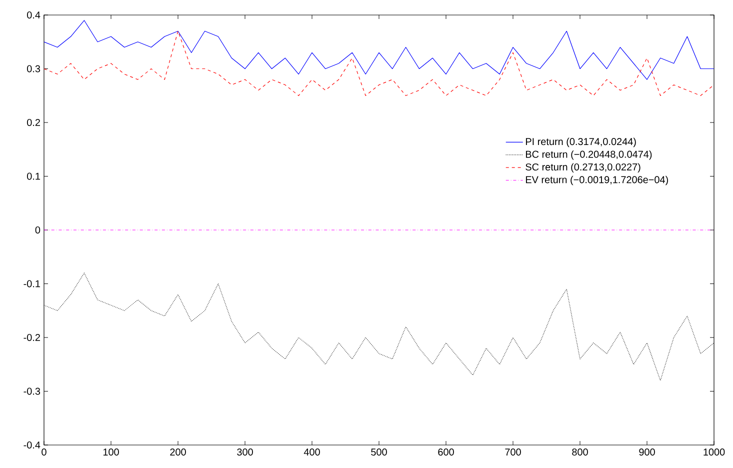  Describe the element at coordinates (33, 176) in the screenshot. I see `y-tick-label: 0.1` at that location.